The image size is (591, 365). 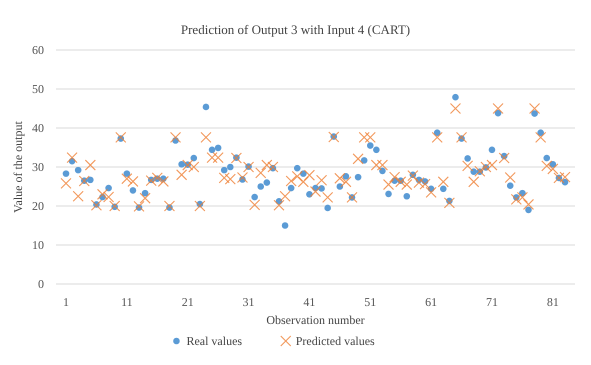 I want to click on x-tick-label: 81, so click(x=552, y=302).